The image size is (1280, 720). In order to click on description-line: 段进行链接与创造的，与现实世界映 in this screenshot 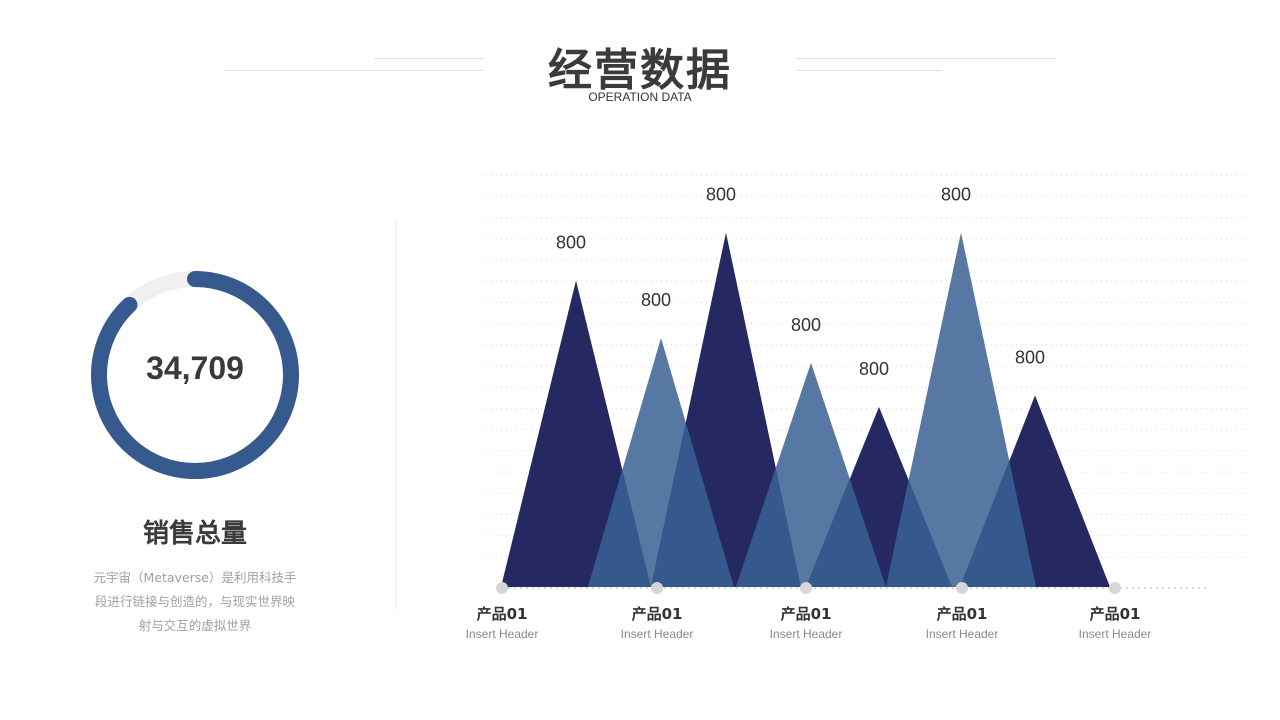, I will do `click(194, 601)`.